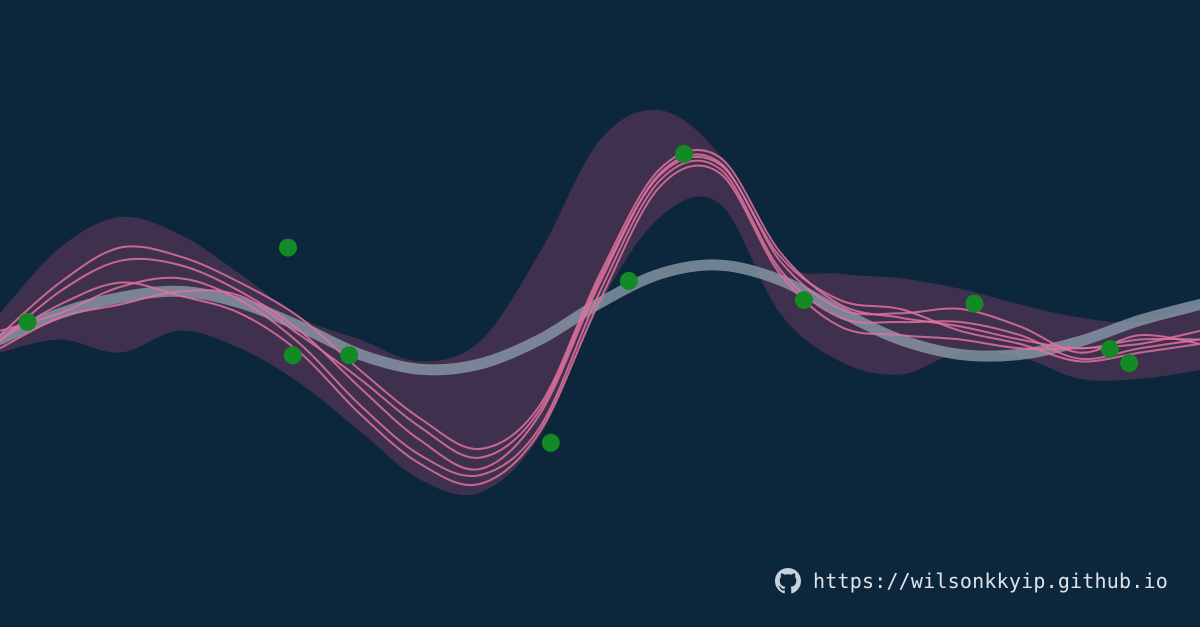 The width and height of the screenshot is (1200, 627). I want to click on github-icon, so click(788, 581).